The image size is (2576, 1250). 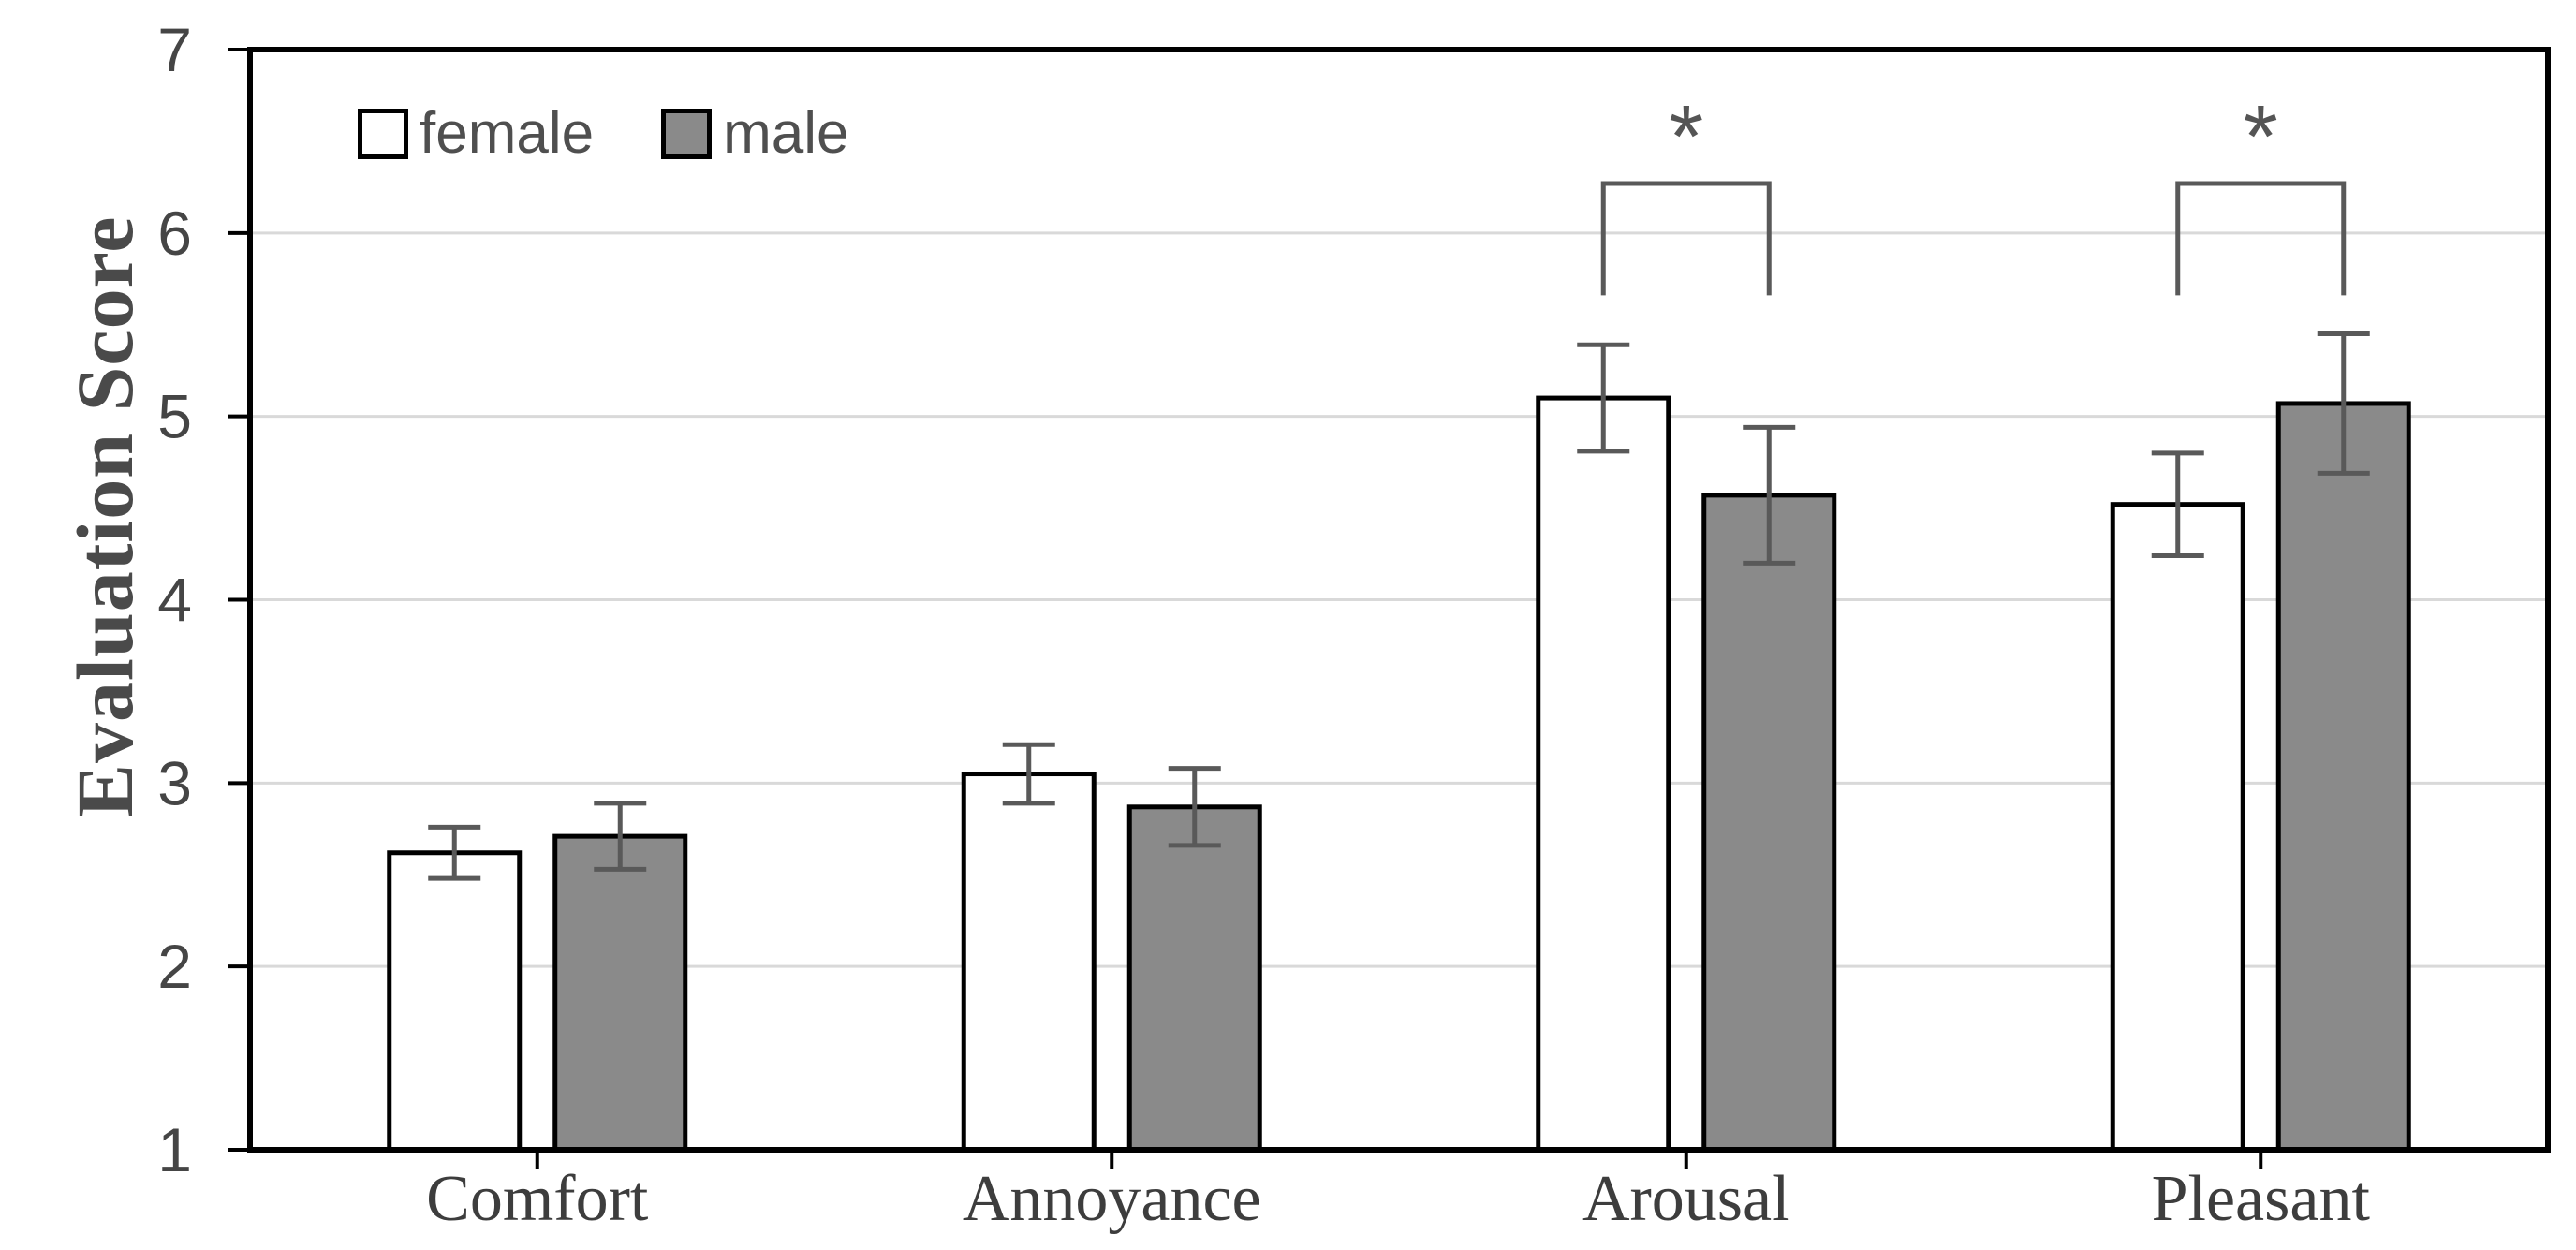 I want to click on significance-bracket-pleasant, so click(x=2261, y=238).